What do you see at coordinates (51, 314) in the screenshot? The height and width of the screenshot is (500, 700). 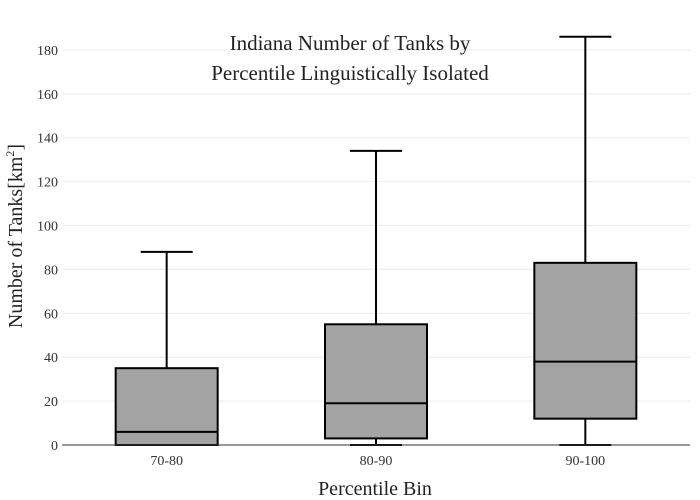 I see `y-tick-label-60: 60` at bounding box center [51, 314].